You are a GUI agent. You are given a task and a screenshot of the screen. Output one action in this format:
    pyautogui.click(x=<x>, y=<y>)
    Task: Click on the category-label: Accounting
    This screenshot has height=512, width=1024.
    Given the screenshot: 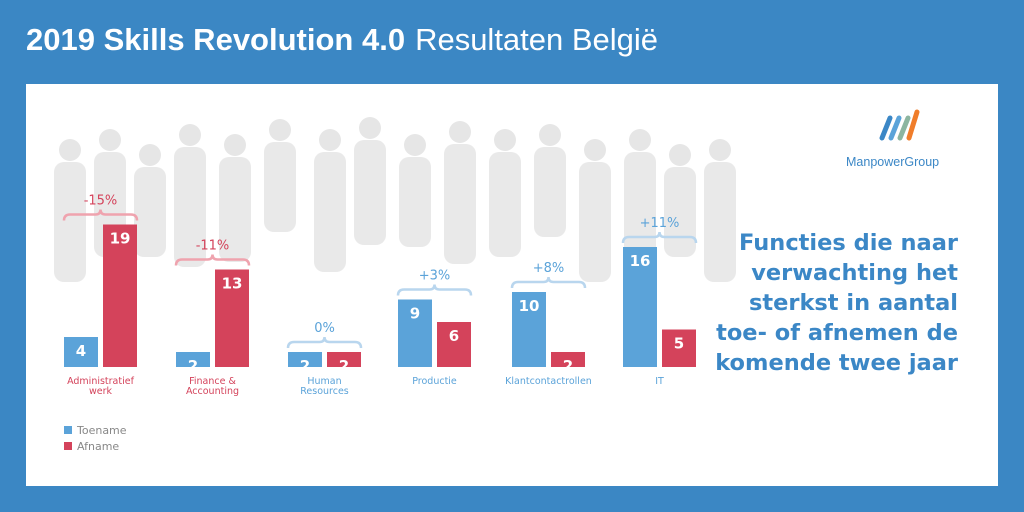 What is the action you would take?
    pyautogui.click(x=212, y=391)
    